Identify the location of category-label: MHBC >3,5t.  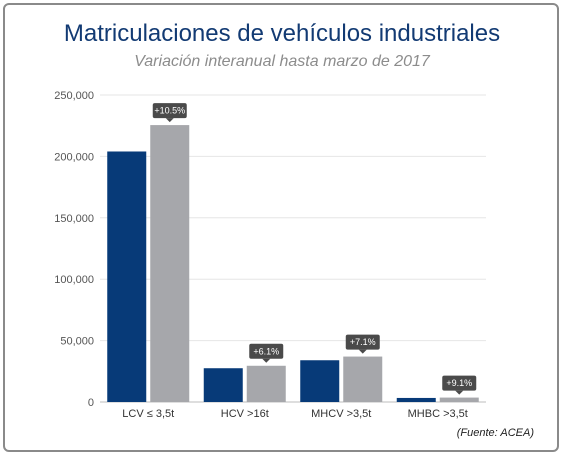
(438, 414).